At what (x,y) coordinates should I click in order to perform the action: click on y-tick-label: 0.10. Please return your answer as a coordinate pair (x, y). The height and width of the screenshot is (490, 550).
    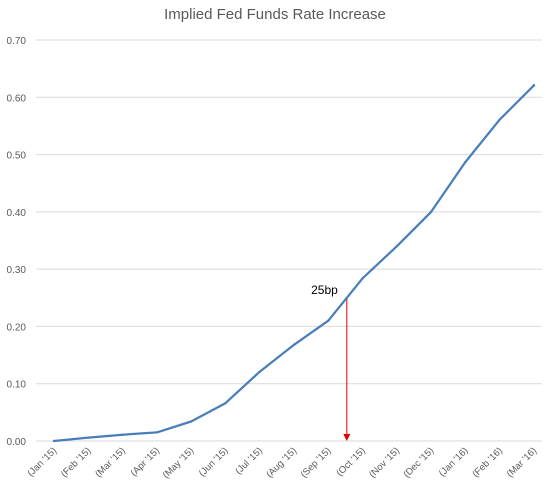
    Looking at the image, I should click on (17, 385).